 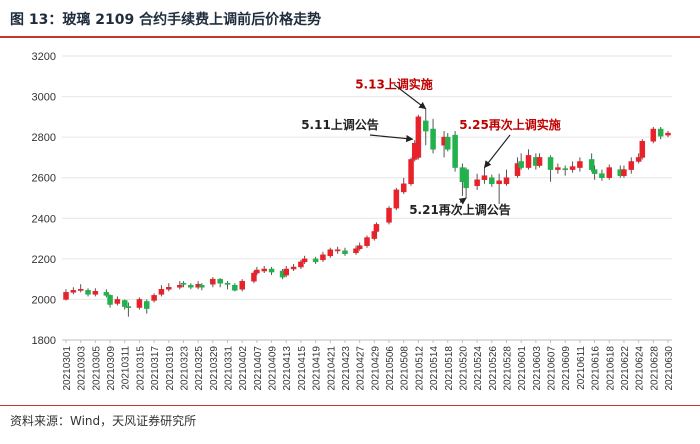 I want to click on x-tick-label: 20210514, so click(x=434, y=368).